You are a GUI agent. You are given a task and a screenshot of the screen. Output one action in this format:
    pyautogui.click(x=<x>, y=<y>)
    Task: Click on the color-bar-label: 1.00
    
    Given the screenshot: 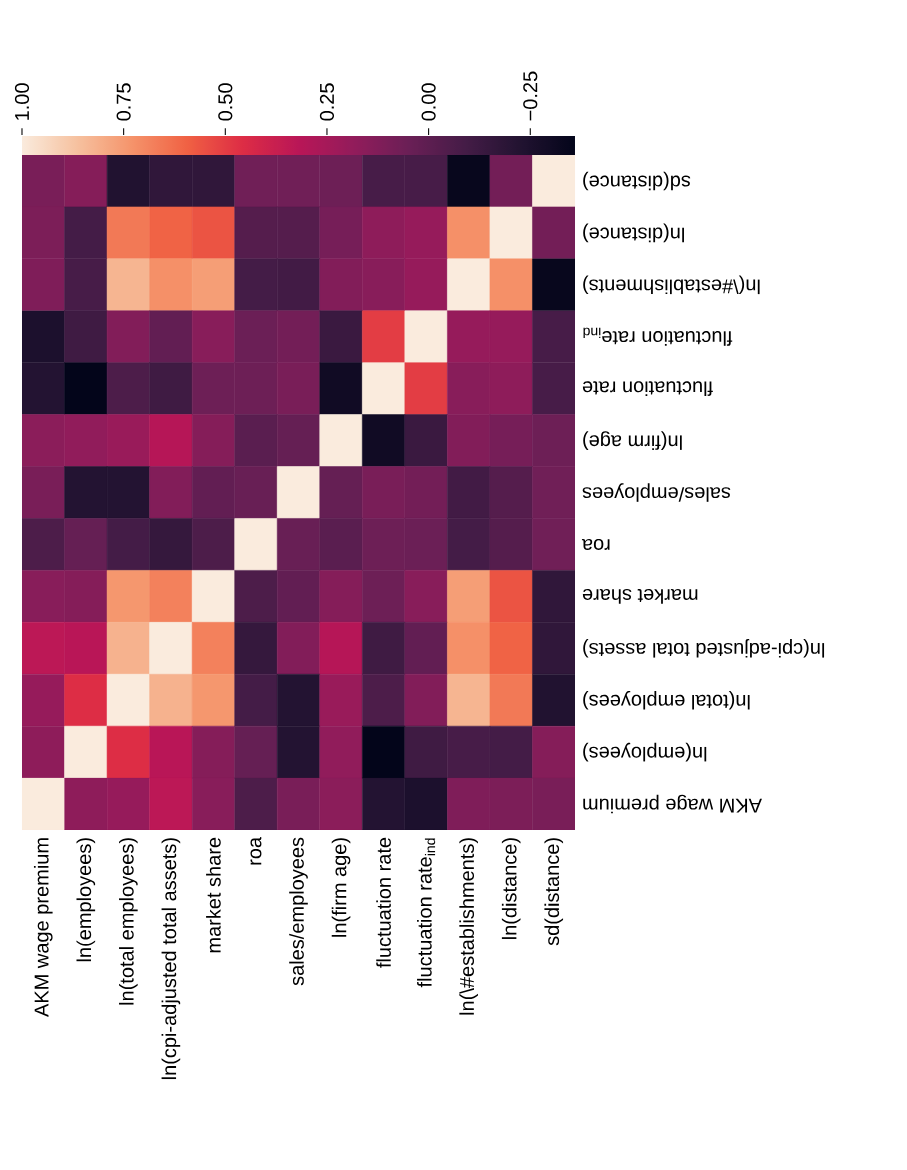 What is the action you would take?
    pyautogui.click(x=22, y=101)
    